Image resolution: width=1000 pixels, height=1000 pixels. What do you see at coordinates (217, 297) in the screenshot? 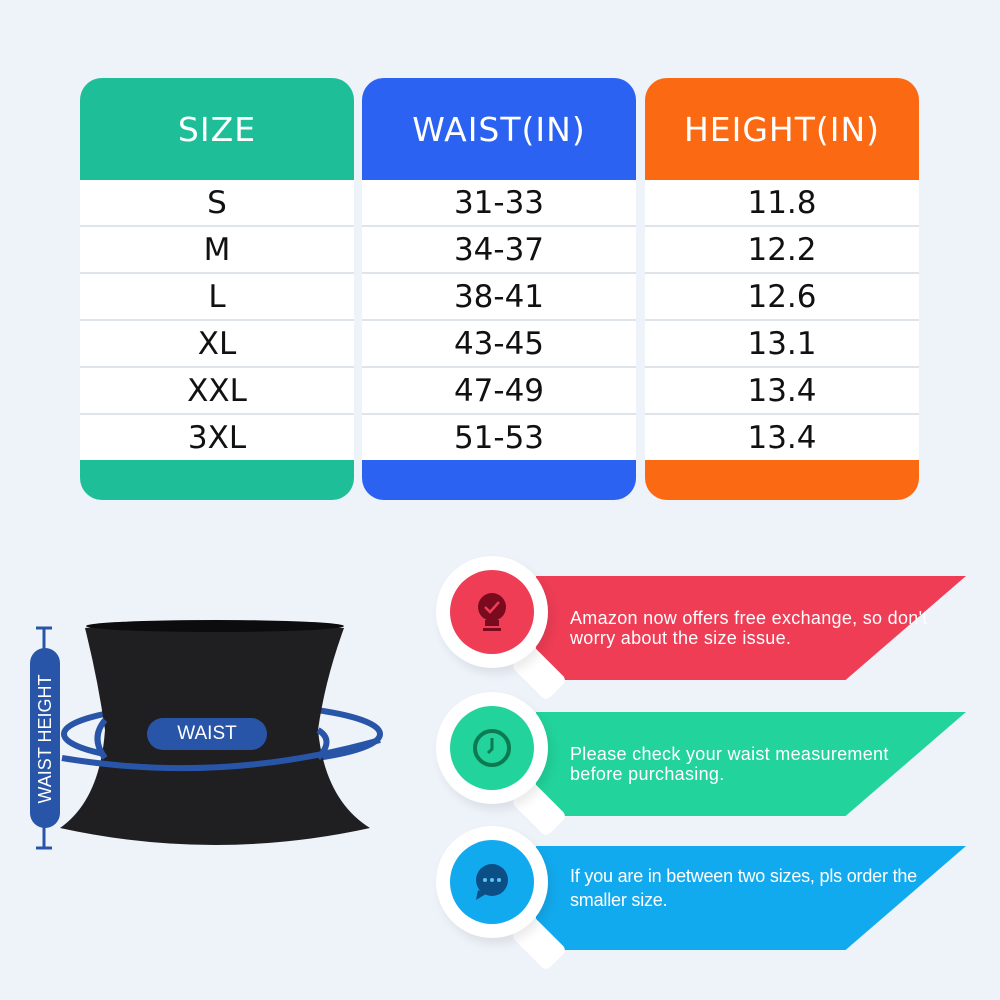
I see `size-cell: L` at bounding box center [217, 297].